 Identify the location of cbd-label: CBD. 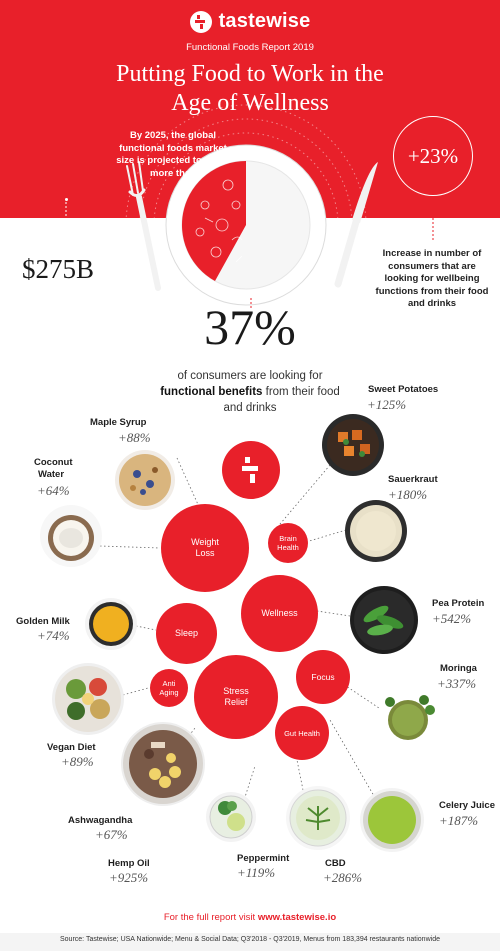
(335, 863).